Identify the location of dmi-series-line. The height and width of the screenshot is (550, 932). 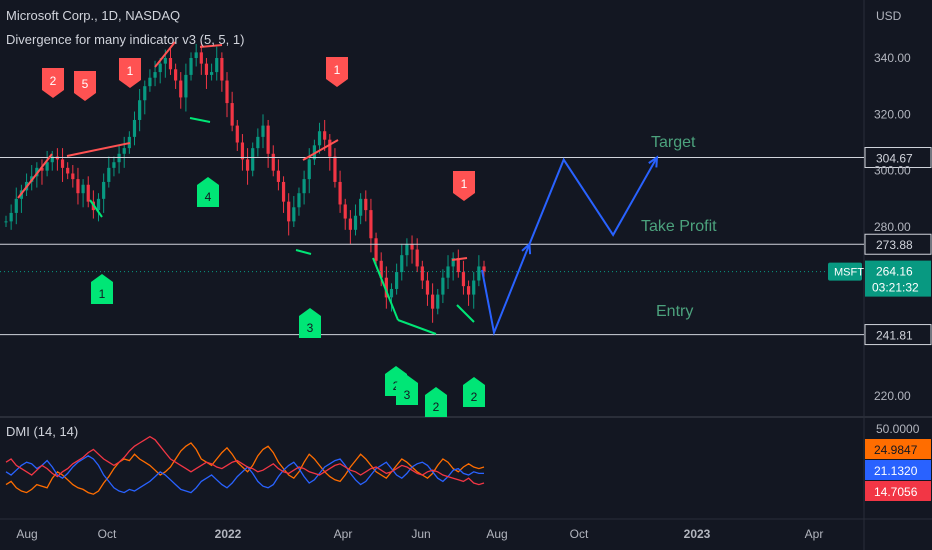
(244, 474).